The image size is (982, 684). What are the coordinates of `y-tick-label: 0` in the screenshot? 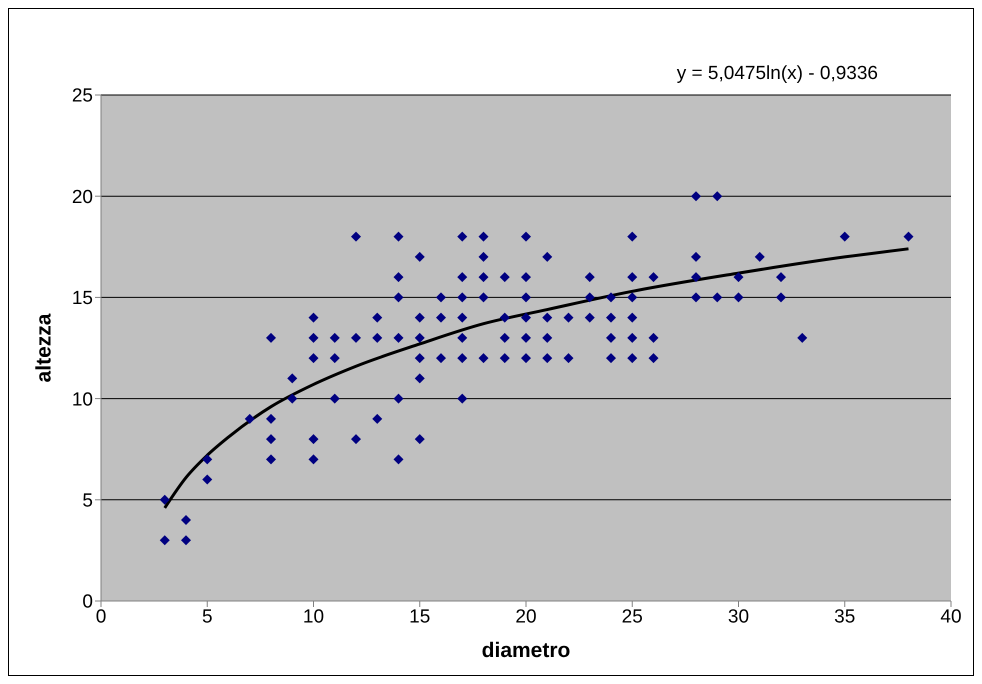 It's located at (87, 602).